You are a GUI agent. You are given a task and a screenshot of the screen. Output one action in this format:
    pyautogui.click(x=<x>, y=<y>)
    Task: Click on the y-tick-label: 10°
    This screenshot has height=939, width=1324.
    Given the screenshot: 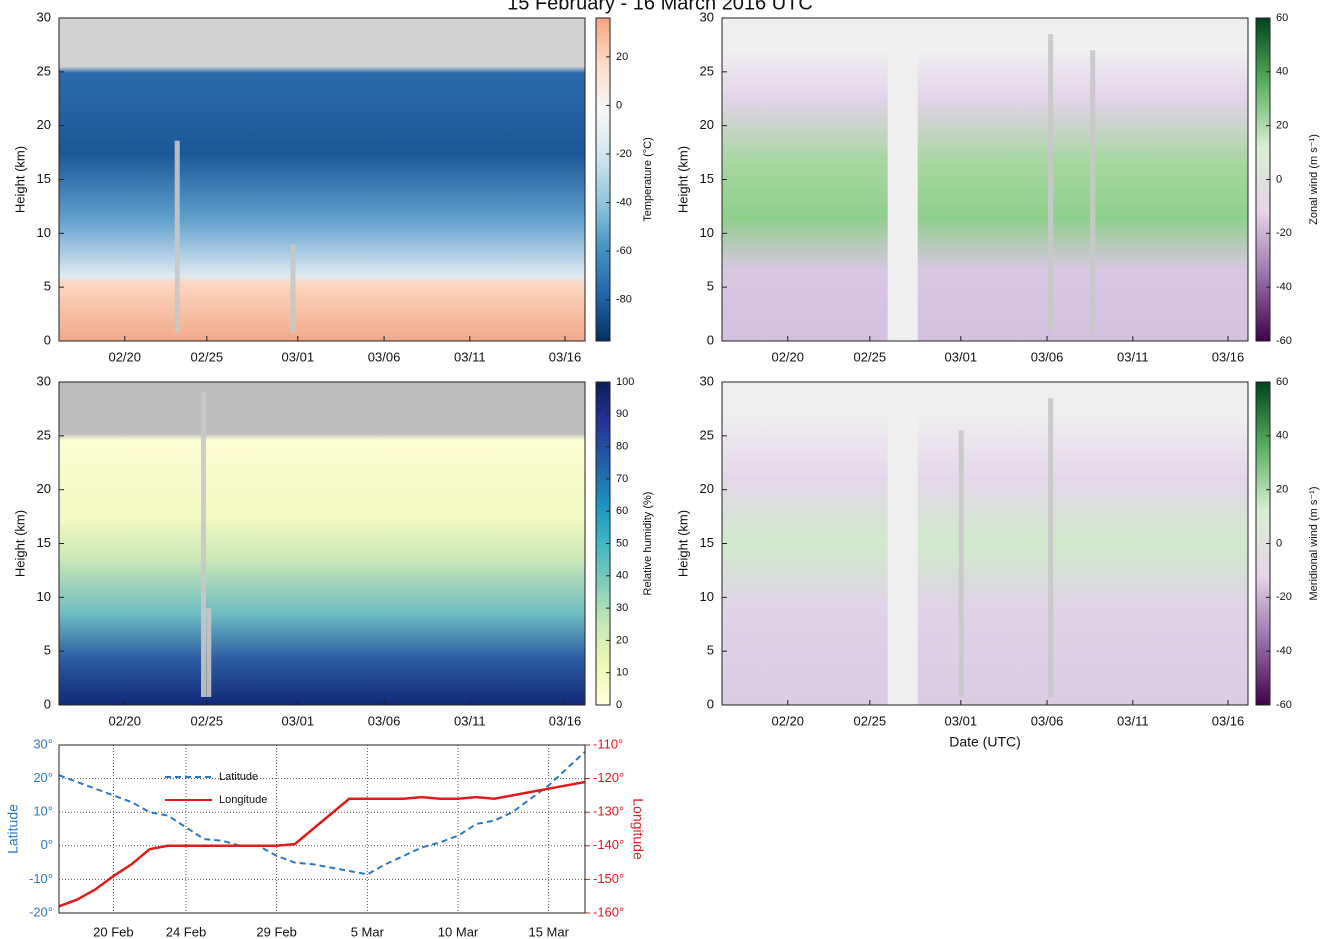 What is the action you would take?
    pyautogui.click(x=43, y=811)
    